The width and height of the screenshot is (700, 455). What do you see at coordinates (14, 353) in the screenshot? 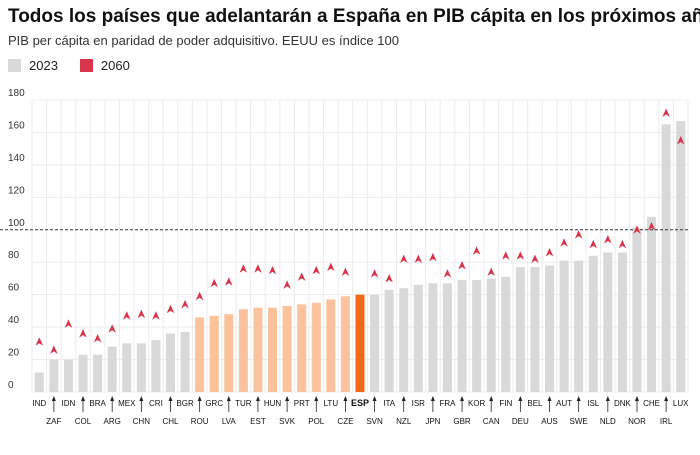
I see `y-tick-label: 20` at bounding box center [14, 353].